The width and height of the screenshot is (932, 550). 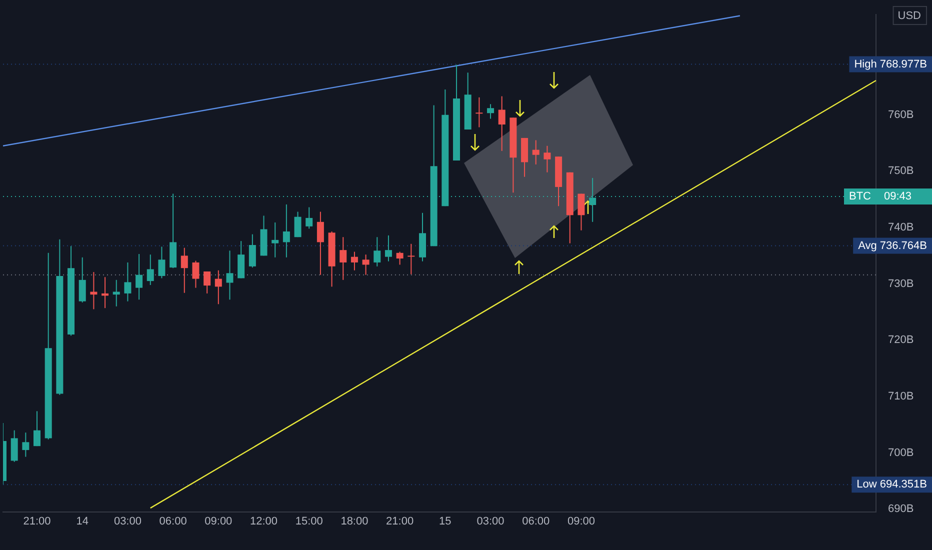 I want to click on x-tick-label: 15:00, so click(x=309, y=522).